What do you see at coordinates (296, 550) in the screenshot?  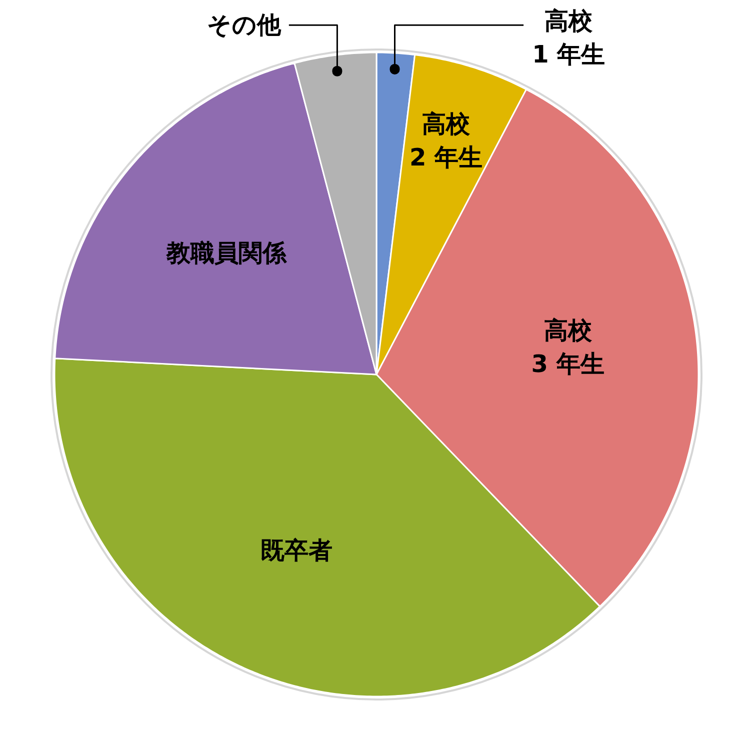 I see `slice-label: 既卒者` at bounding box center [296, 550].